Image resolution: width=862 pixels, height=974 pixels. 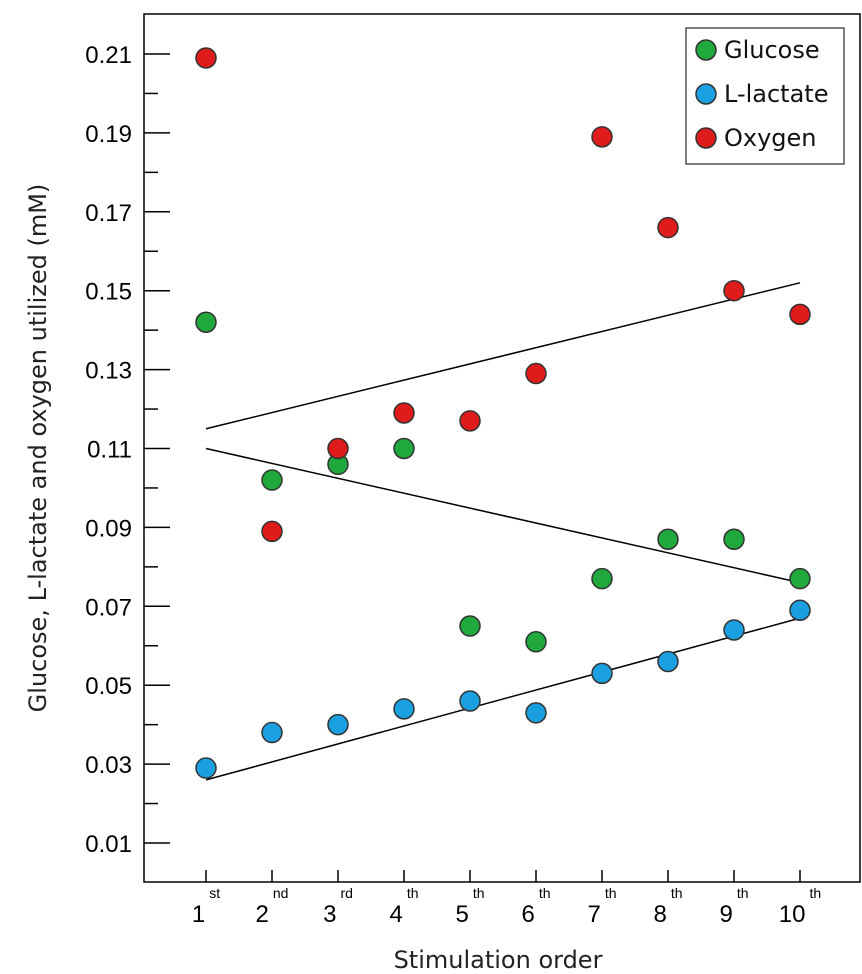 What do you see at coordinates (469, 906) in the screenshot?
I see `x-tick-label: 5 th` at bounding box center [469, 906].